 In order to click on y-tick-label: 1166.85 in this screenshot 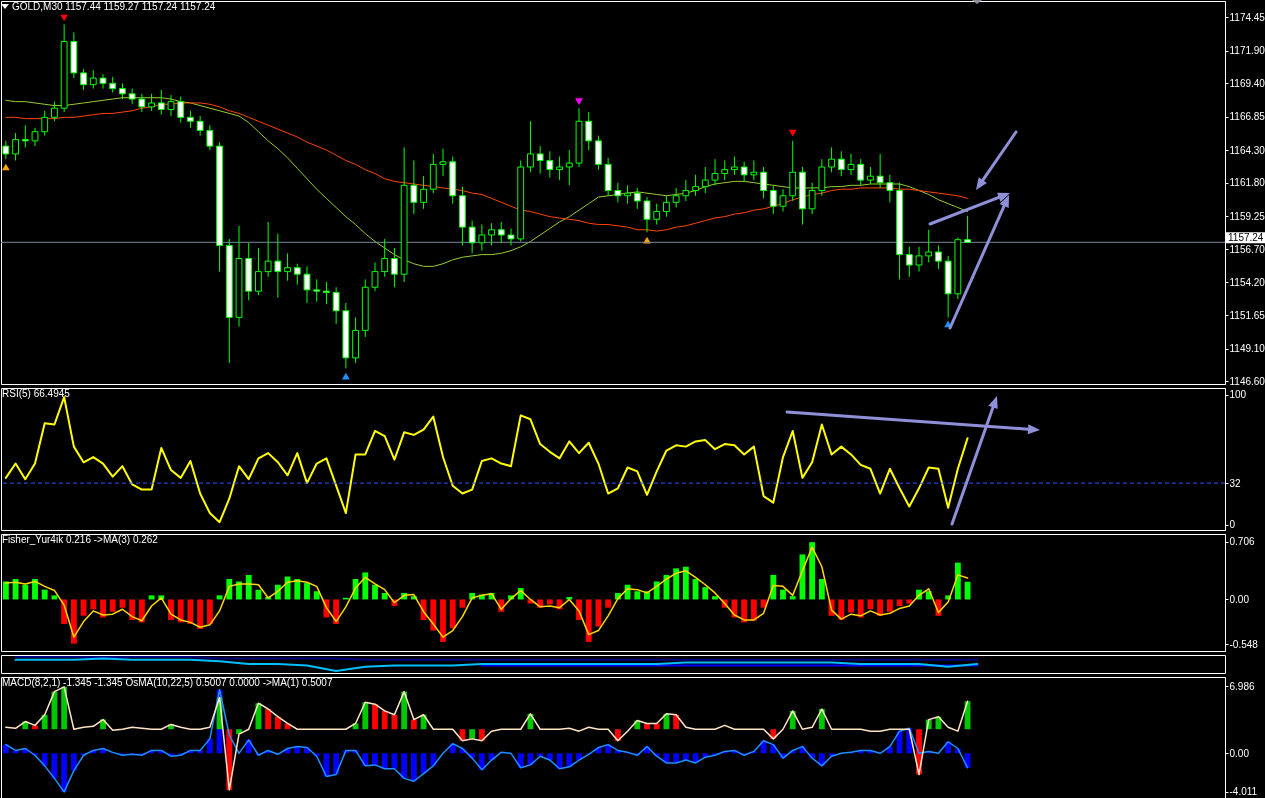, I will do `click(1247, 117)`.